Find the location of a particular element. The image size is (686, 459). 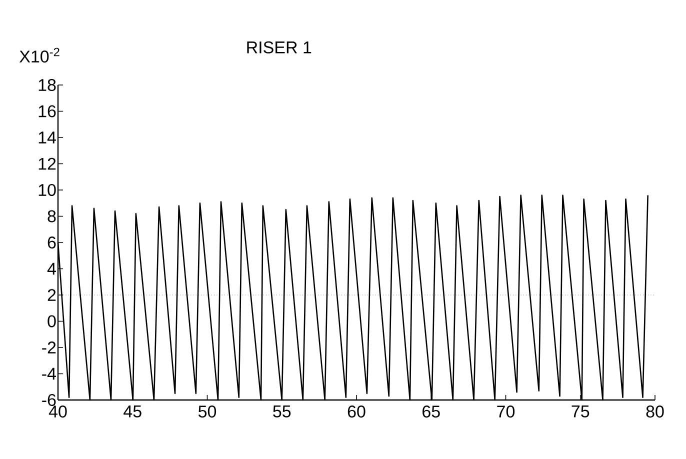

x-tick-label: 55 is located at coordinates (282, 412).